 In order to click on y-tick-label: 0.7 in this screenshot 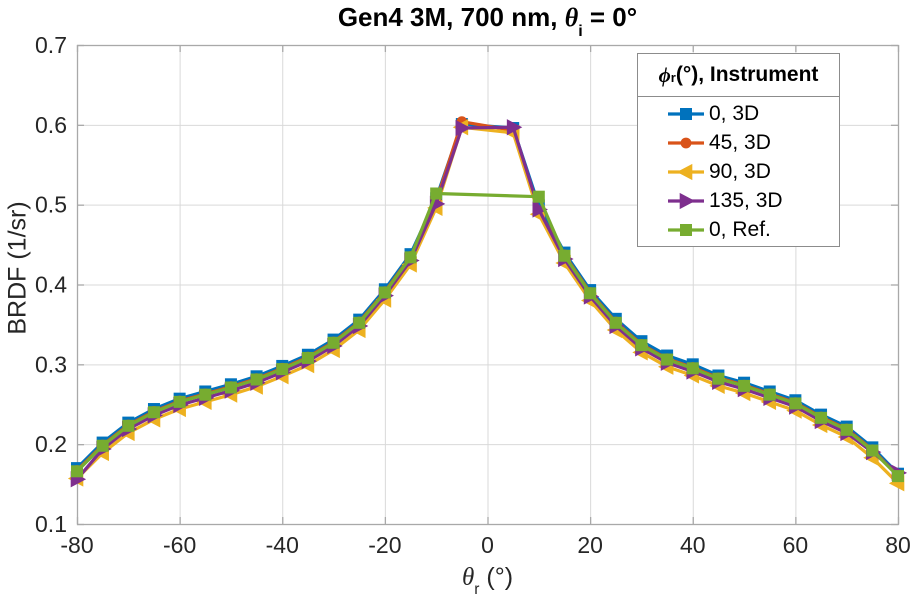, I will do `click(51, 45)`.